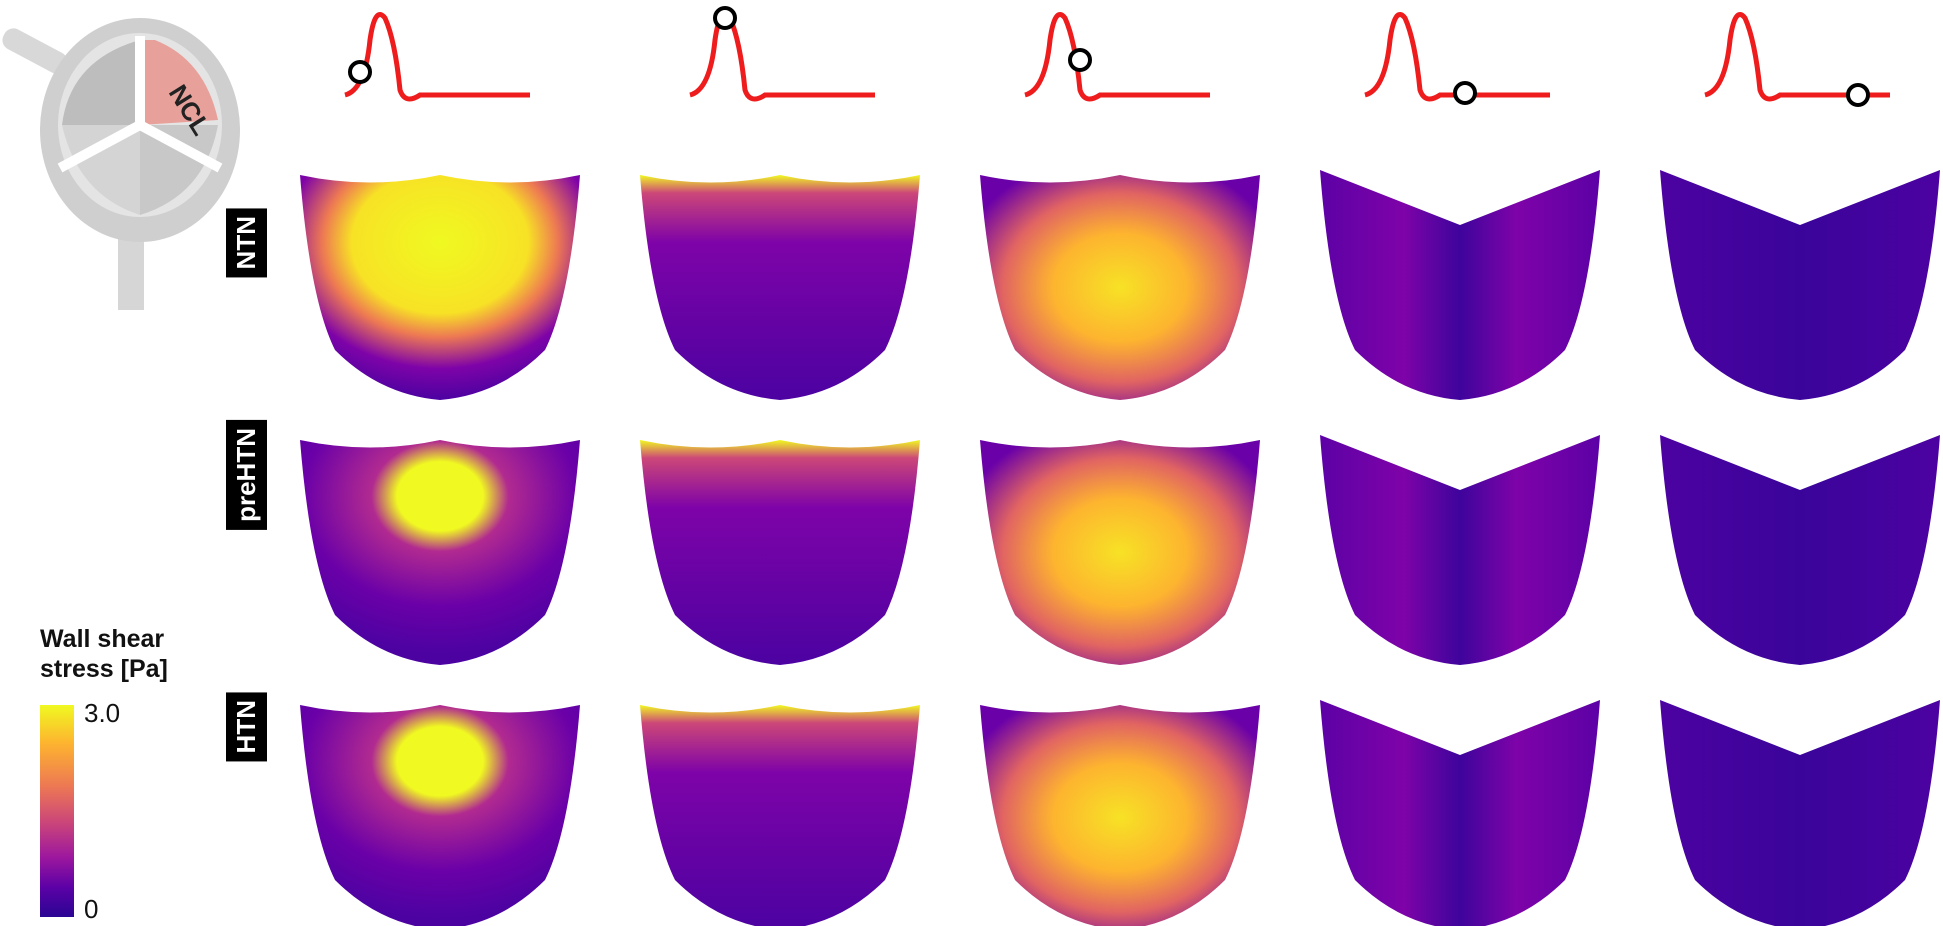  I want to click on leaflet-prehtn-t1, so click(440, 552).